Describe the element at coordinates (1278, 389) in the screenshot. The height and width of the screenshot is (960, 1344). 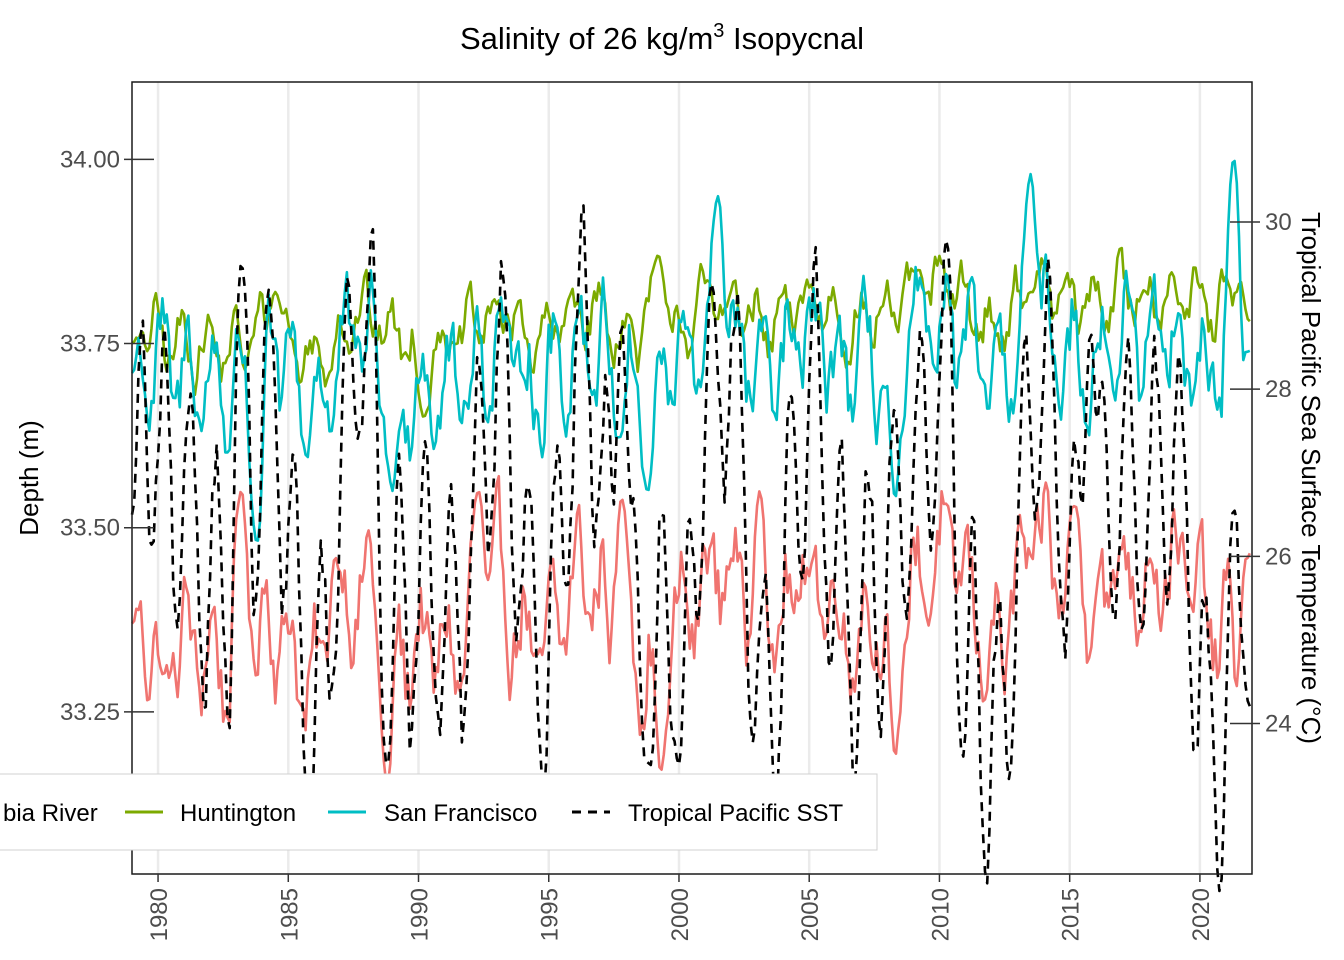
I see `y2-tick-label: 28` at that location.